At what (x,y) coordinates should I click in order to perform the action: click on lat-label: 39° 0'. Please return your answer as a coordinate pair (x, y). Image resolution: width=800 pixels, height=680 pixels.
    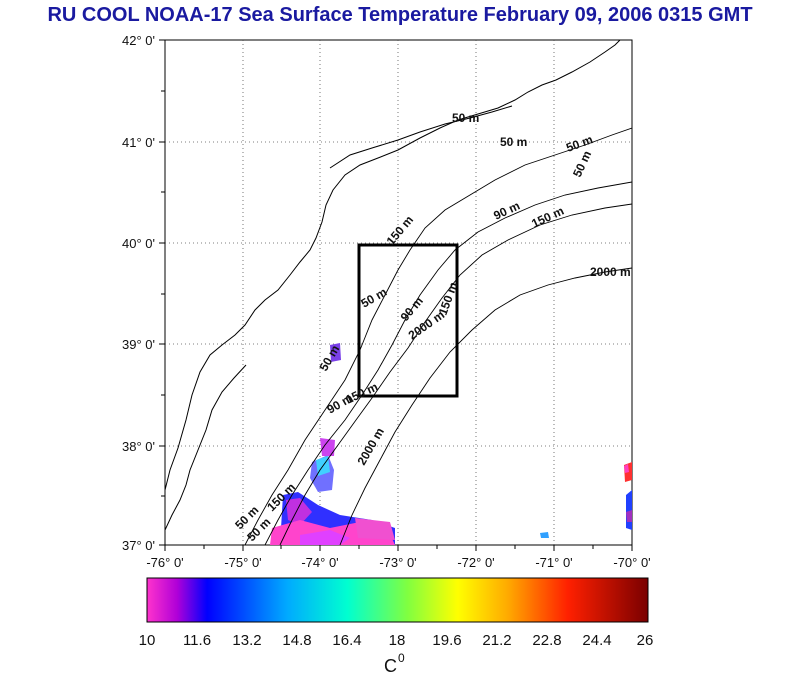
    Looking at the image, I should click on (138, 344).